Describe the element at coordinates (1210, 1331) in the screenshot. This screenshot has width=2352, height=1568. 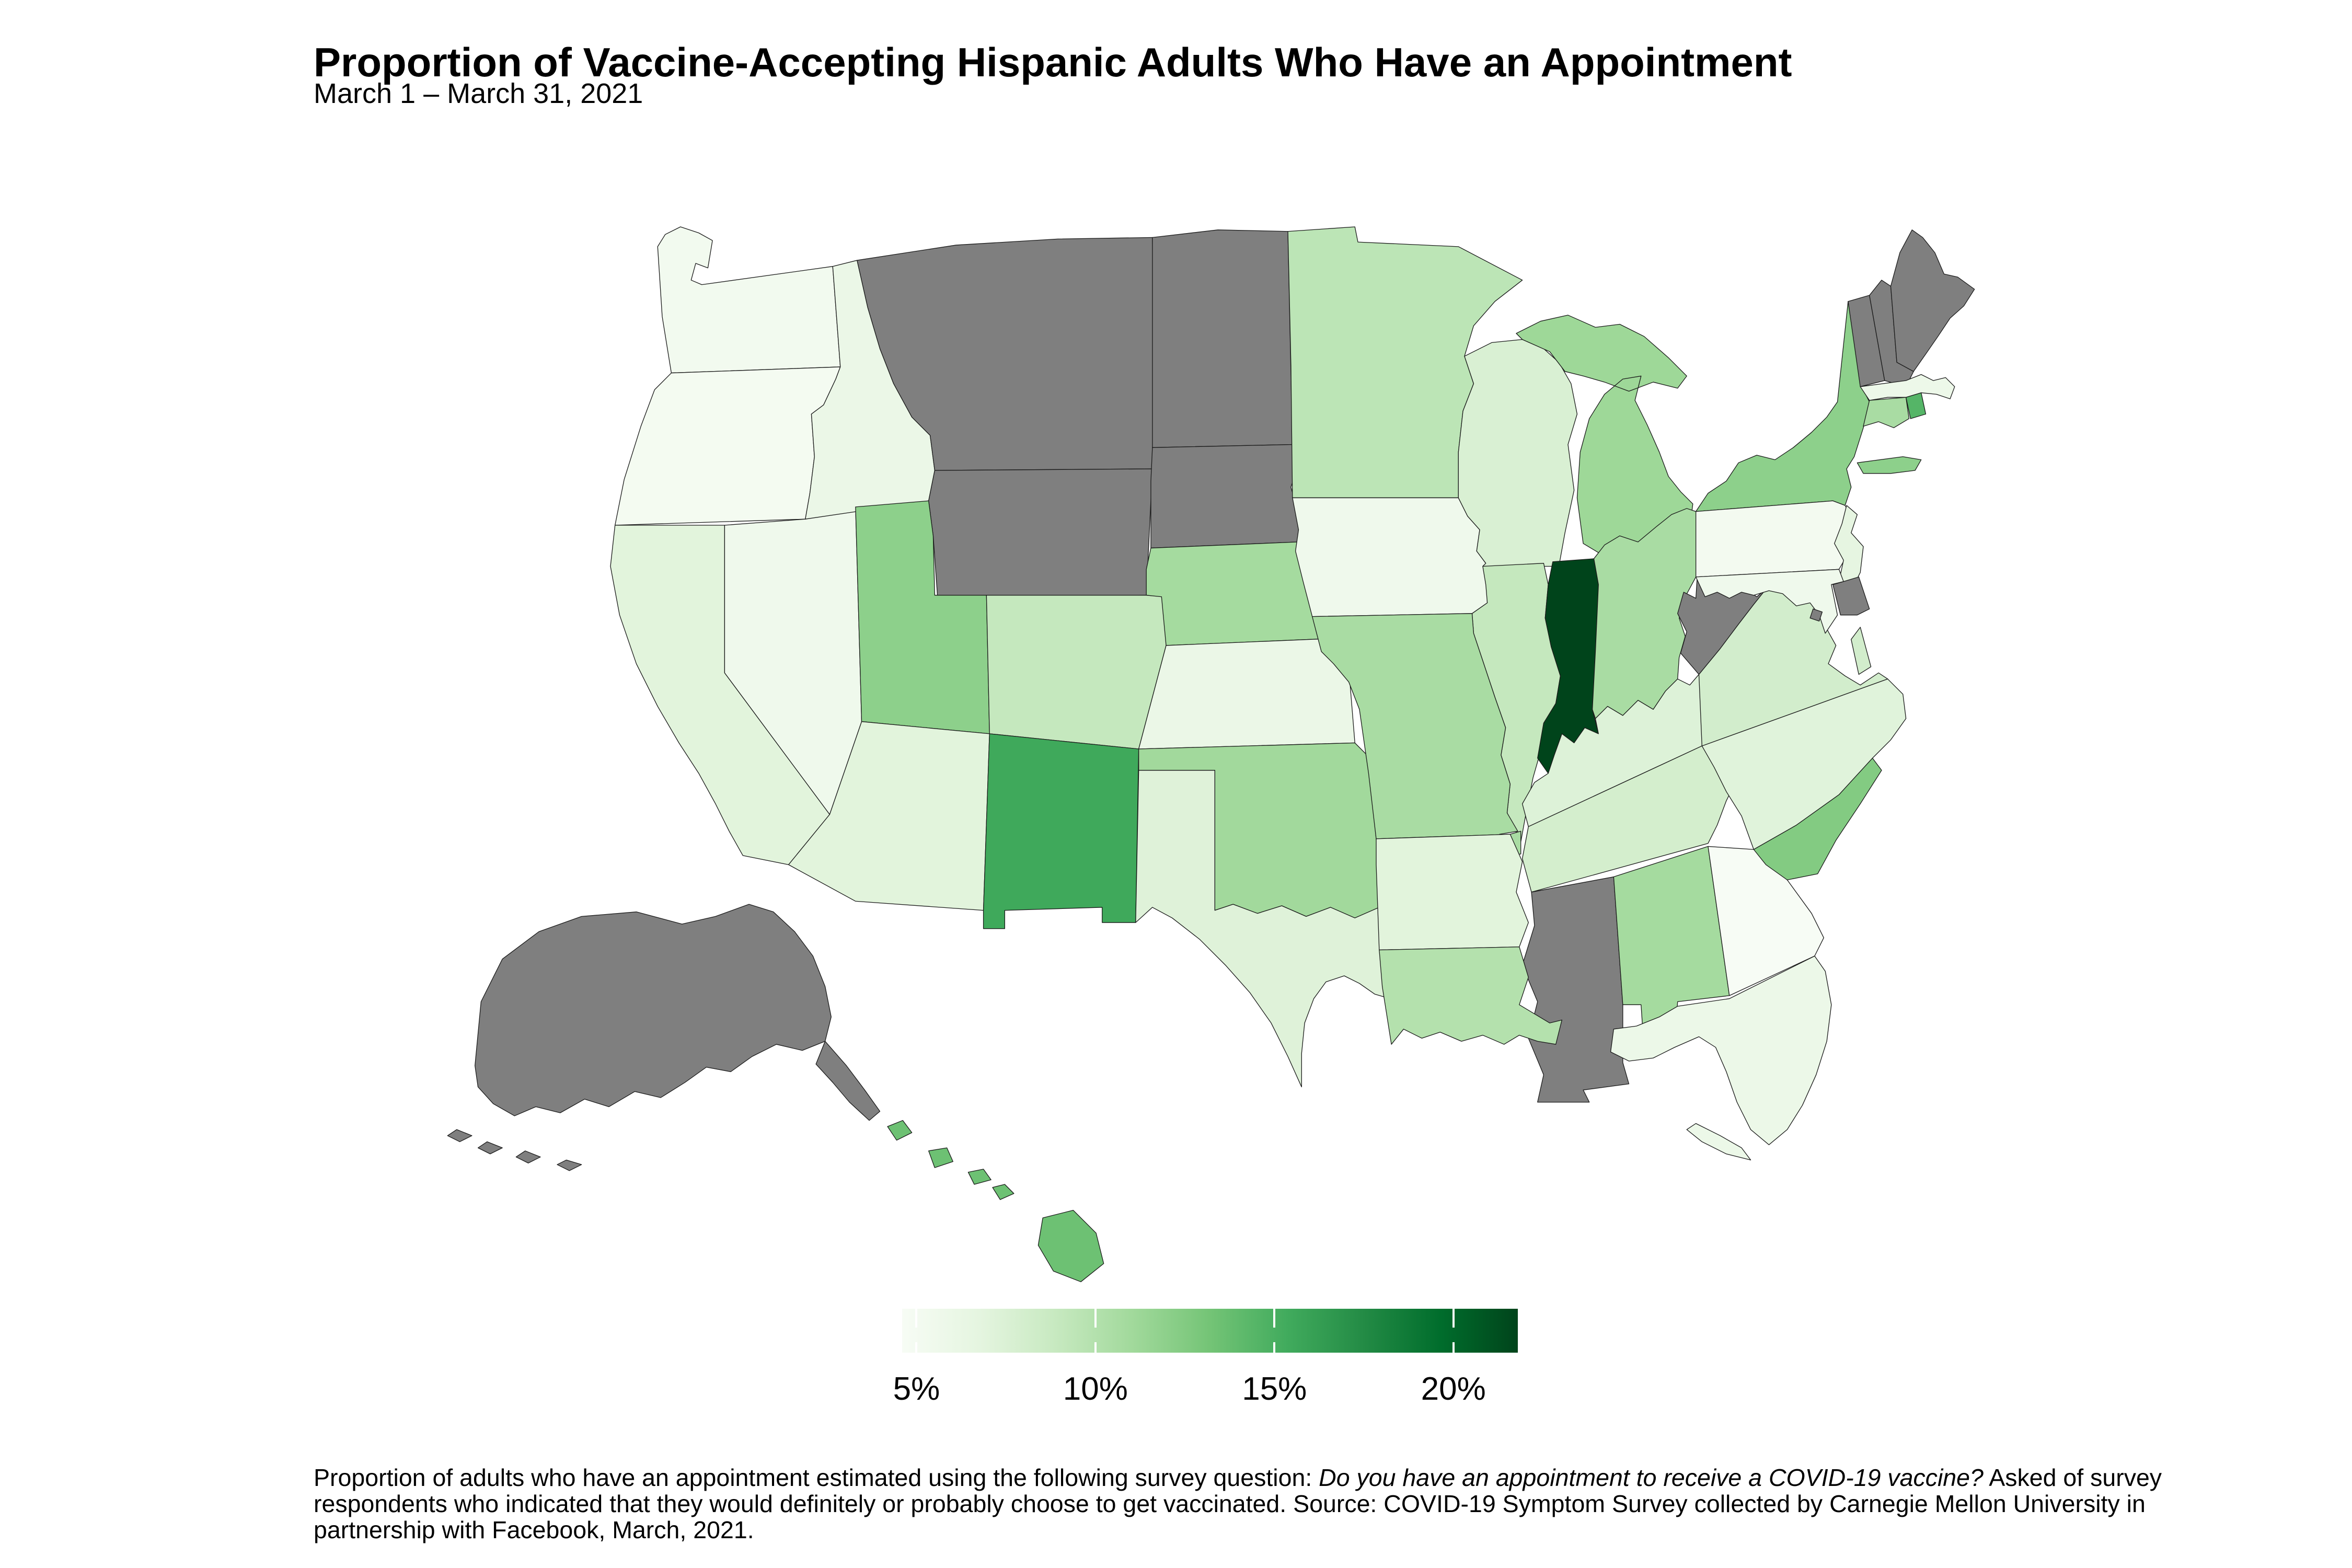
I see `legend-gradient-bar` at that location.